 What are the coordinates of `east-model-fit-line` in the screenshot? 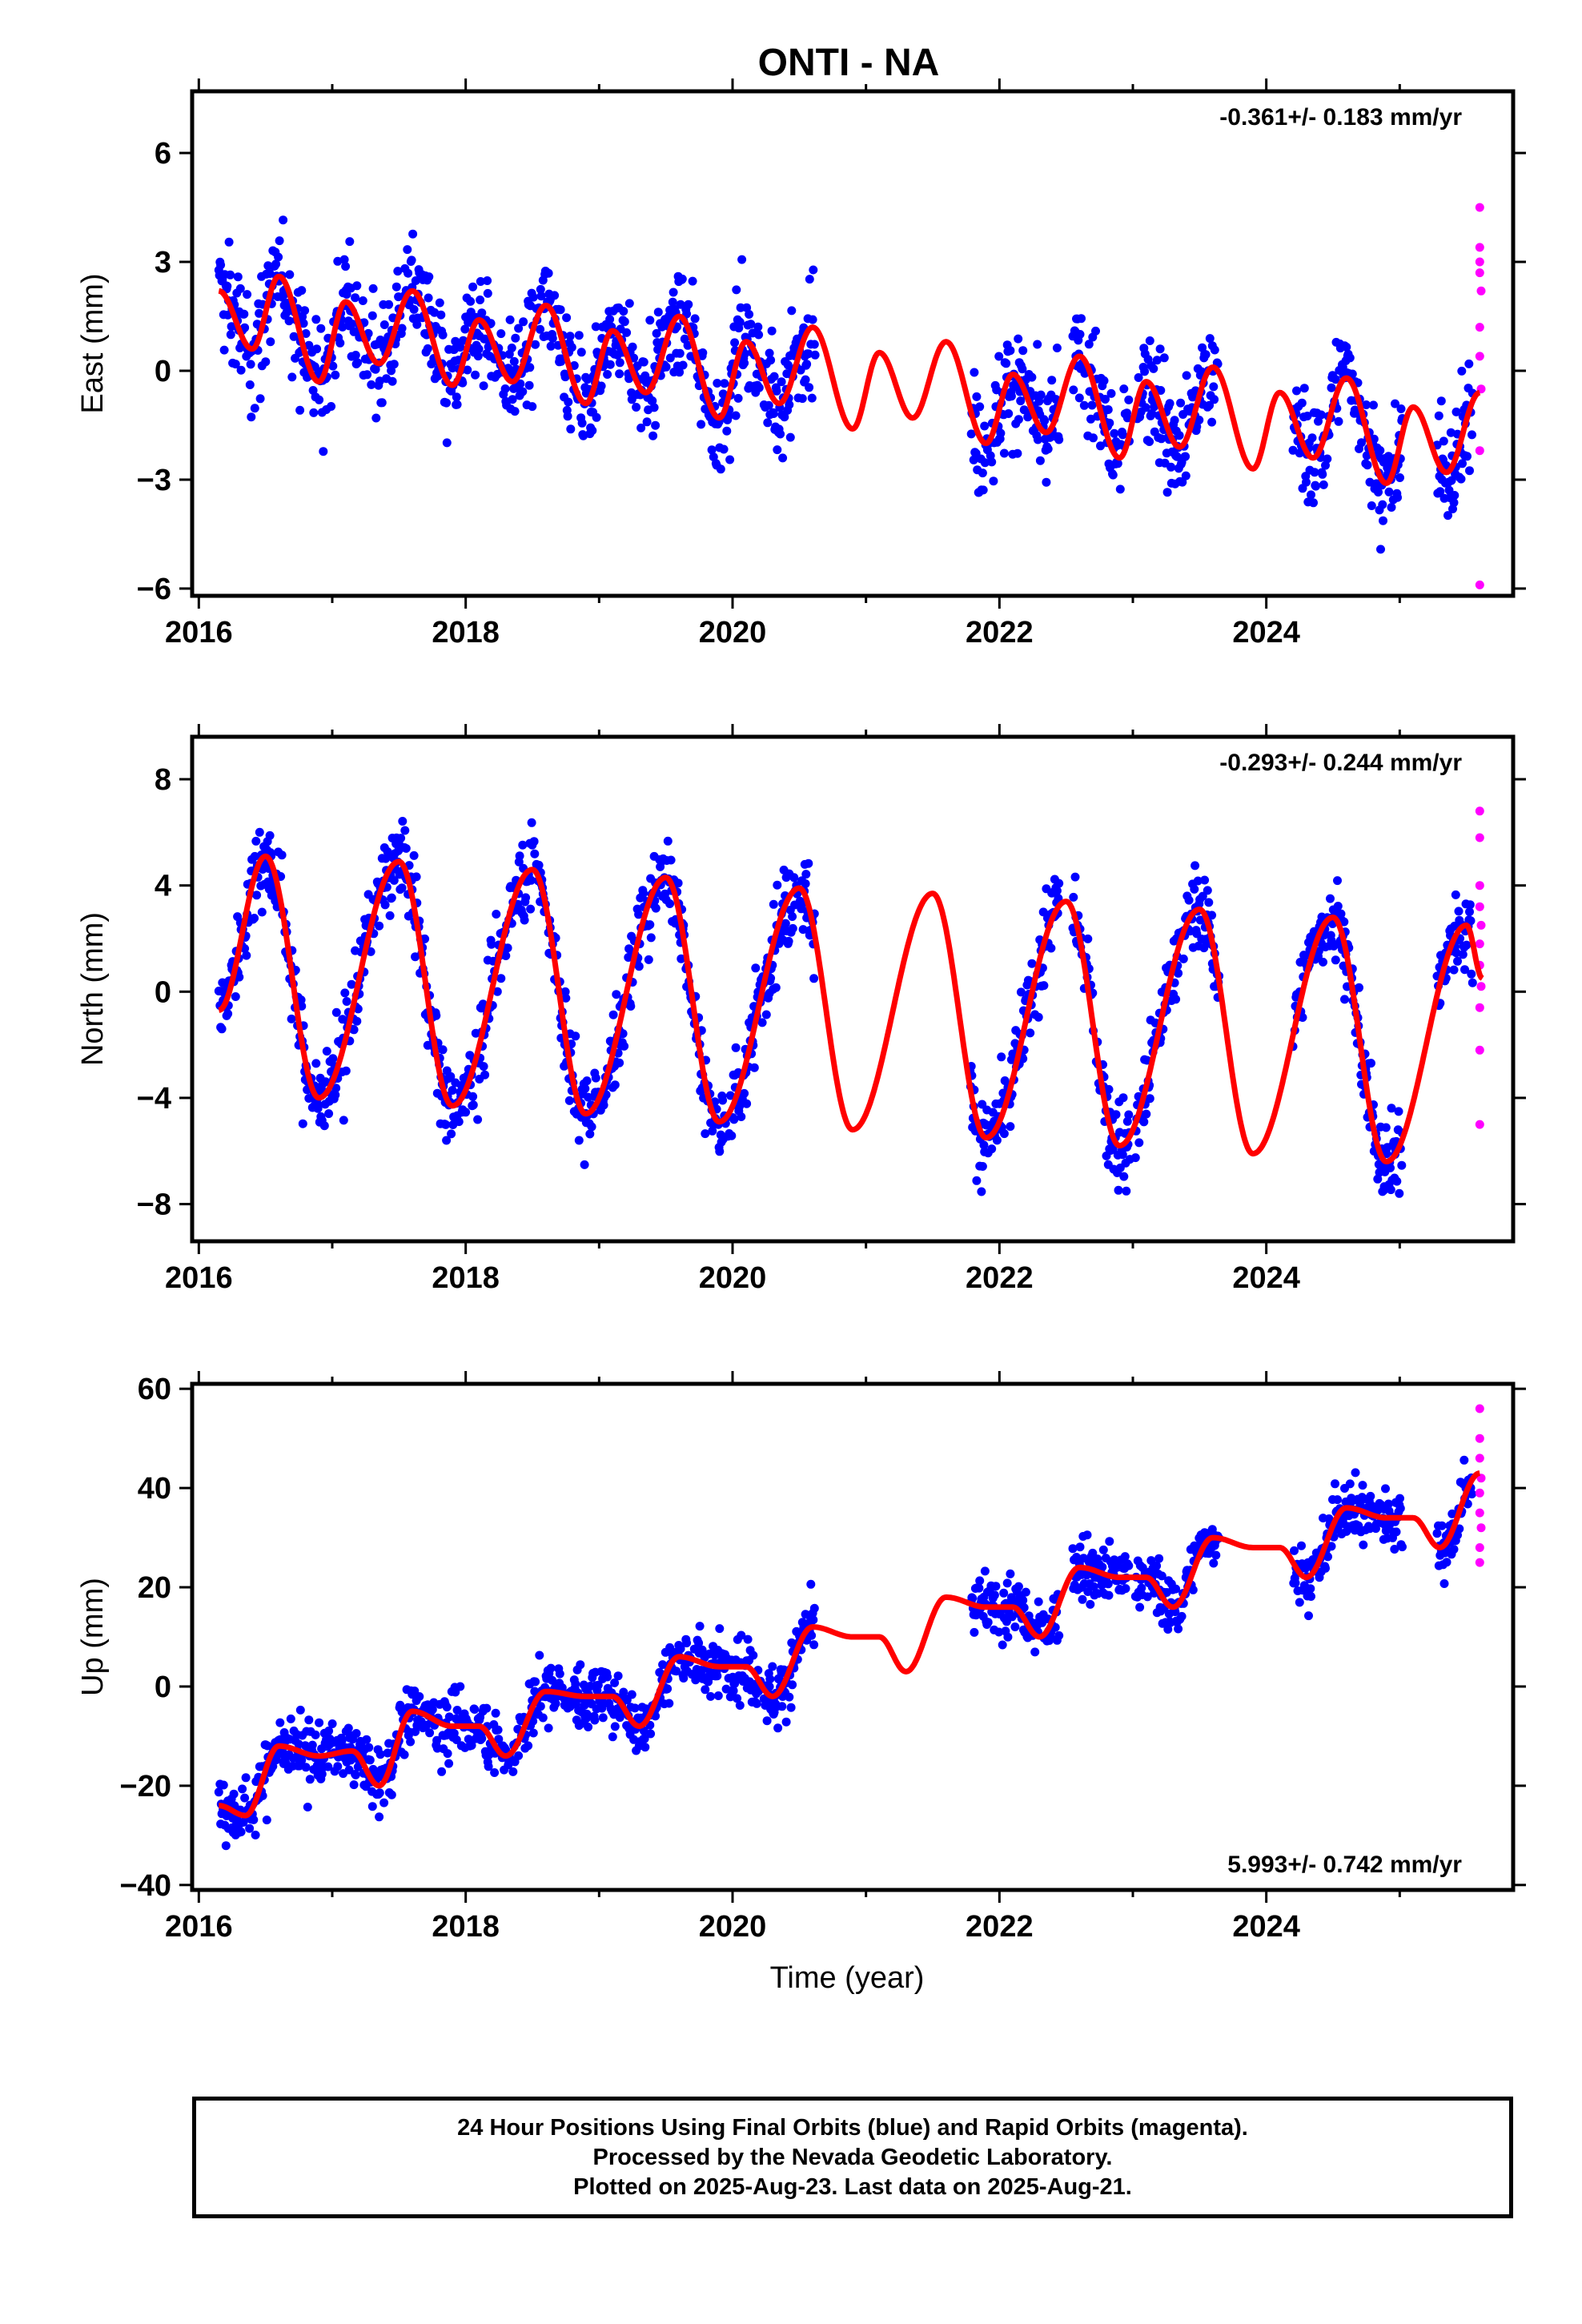 It's located at (849, 379).